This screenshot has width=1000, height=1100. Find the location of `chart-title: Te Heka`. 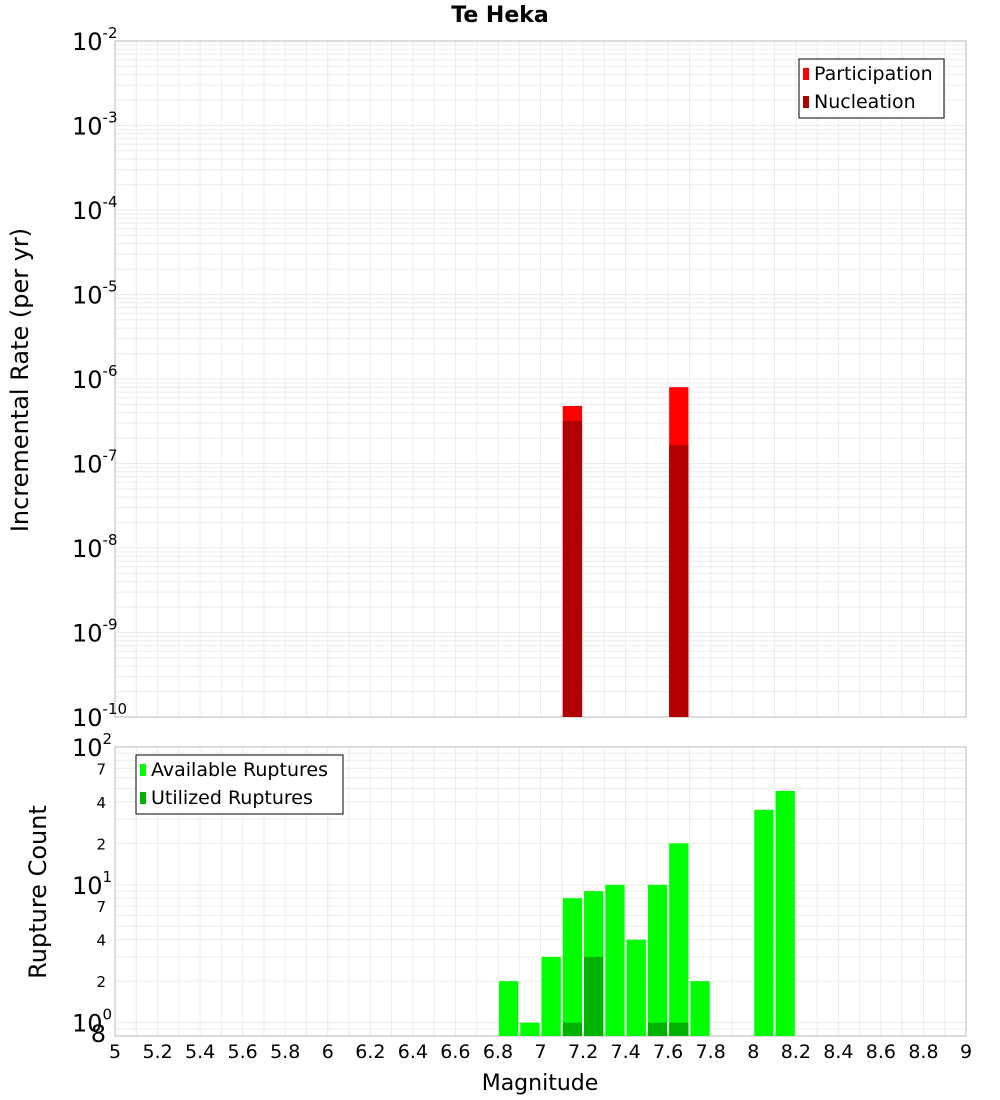

chart-title: Te Heka is located at coordinates (499, 15).